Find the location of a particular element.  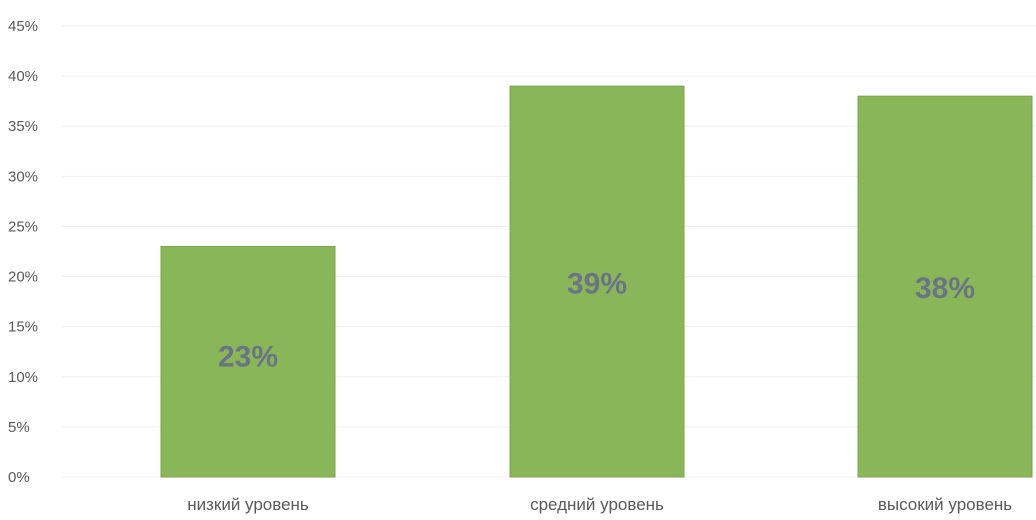

data-label: 39% is located at coordinates (597, 283).